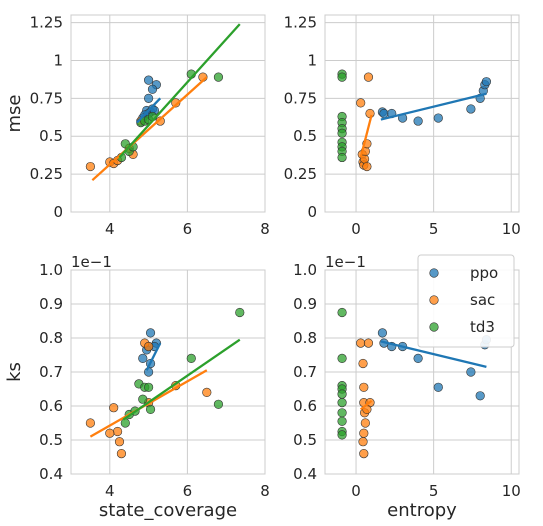  I want to click on legend-box, so click(466, 301).